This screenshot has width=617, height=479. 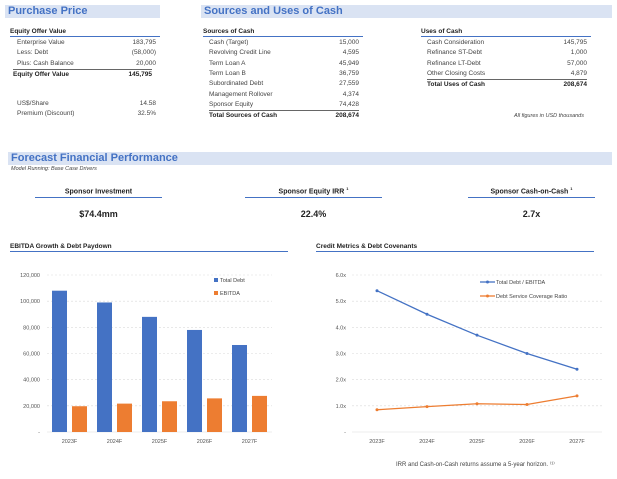 What do you see at coordinates (521, 283) in the screenshot?
I see `legend-label: Total Debt / EBITDA` at bounding box center [521, 283].